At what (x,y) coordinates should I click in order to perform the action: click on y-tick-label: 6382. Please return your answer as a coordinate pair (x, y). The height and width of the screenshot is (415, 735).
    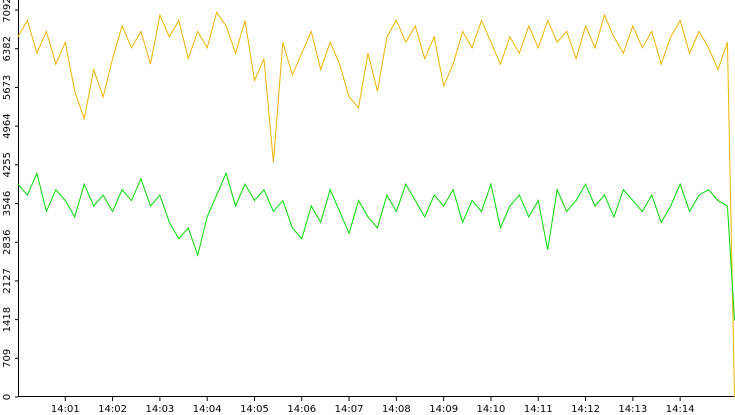
    Looking at the image, I should click on (7, 48).